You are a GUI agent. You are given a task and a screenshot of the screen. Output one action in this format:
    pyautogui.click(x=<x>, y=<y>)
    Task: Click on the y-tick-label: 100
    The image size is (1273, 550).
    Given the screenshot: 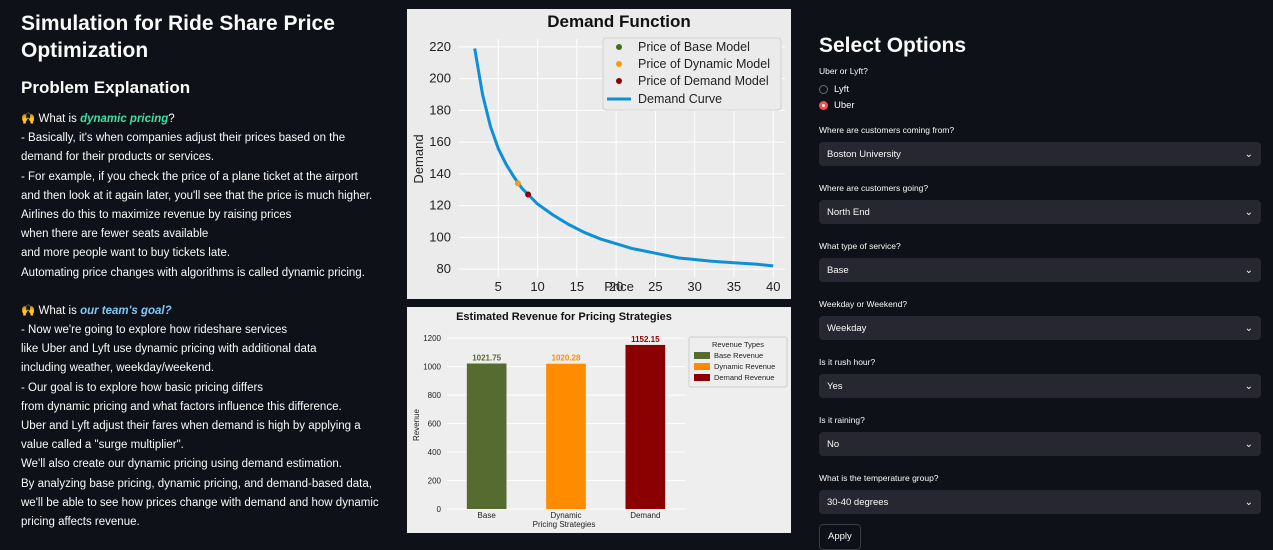 What is the action you would take?
    pyautogui.click(x=440, y=236)
    